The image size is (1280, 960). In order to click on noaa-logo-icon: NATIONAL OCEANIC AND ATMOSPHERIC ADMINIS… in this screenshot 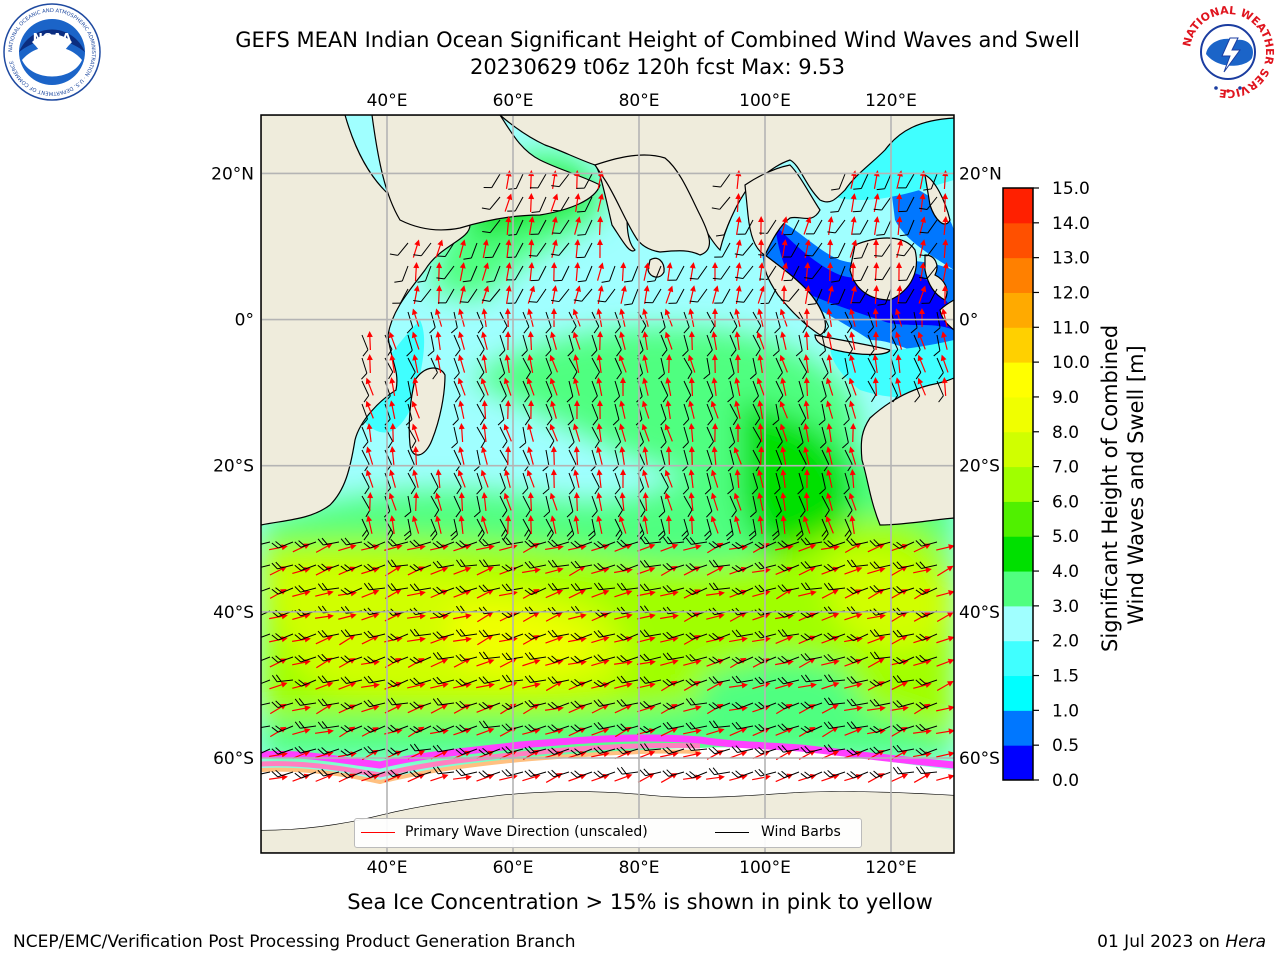, I will do `click(52, 52)`.